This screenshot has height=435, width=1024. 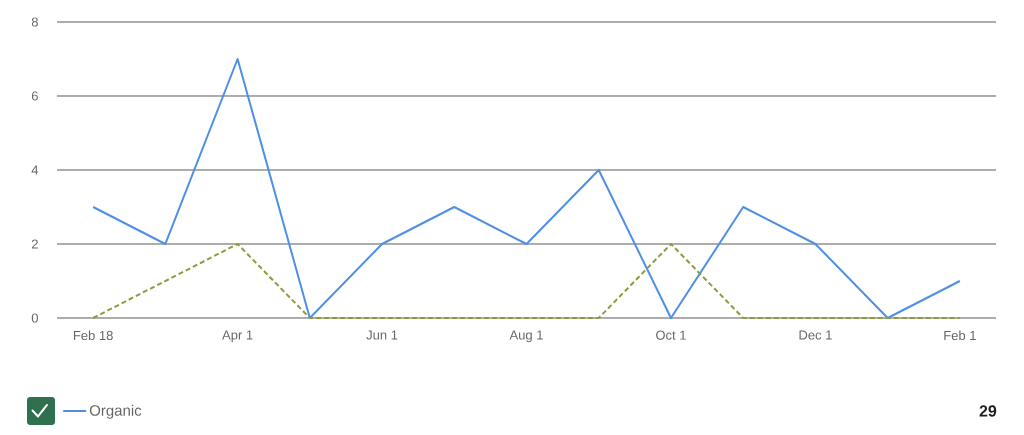 What do you see at coordinates (34, 318) in the screenshot?
I see `y-tick-label: 0` at bounding box center [34, 318].